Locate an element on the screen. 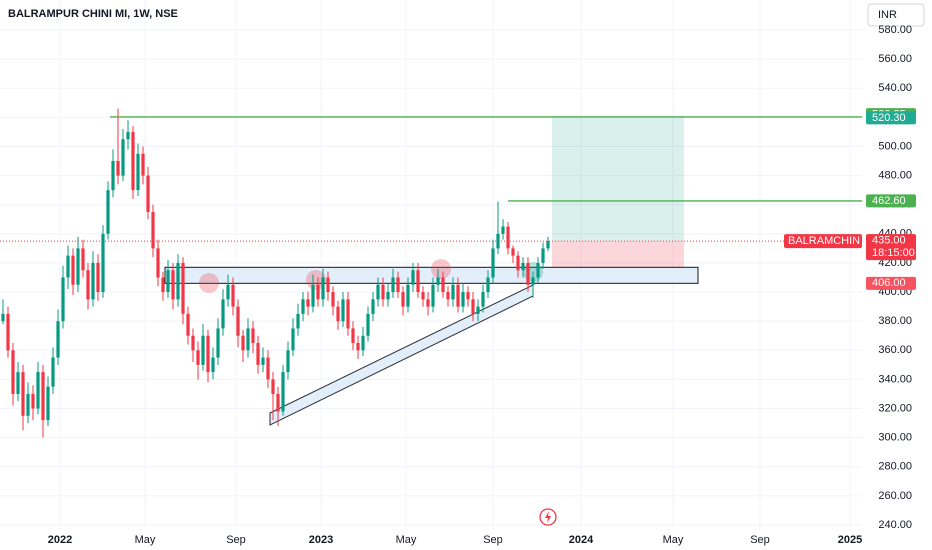 This screenshot has height=550, width=932. event-bolt is located at coordinates (548, 517).